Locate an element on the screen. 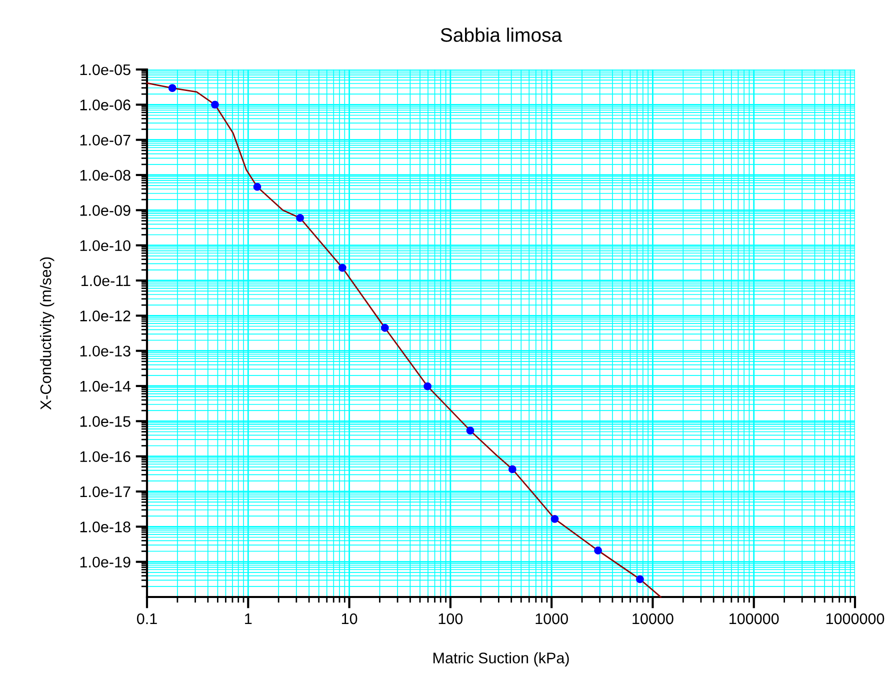  x-tick-label: 0.1 is located at coordinates (146, 618).